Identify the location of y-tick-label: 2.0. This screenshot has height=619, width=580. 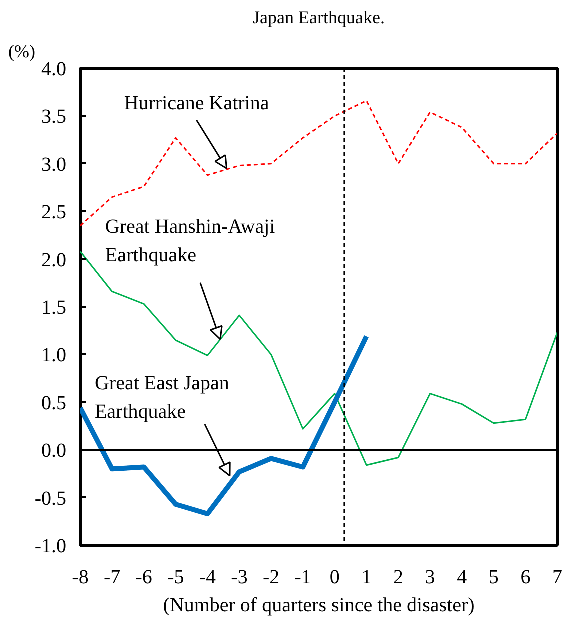
(54, 260).